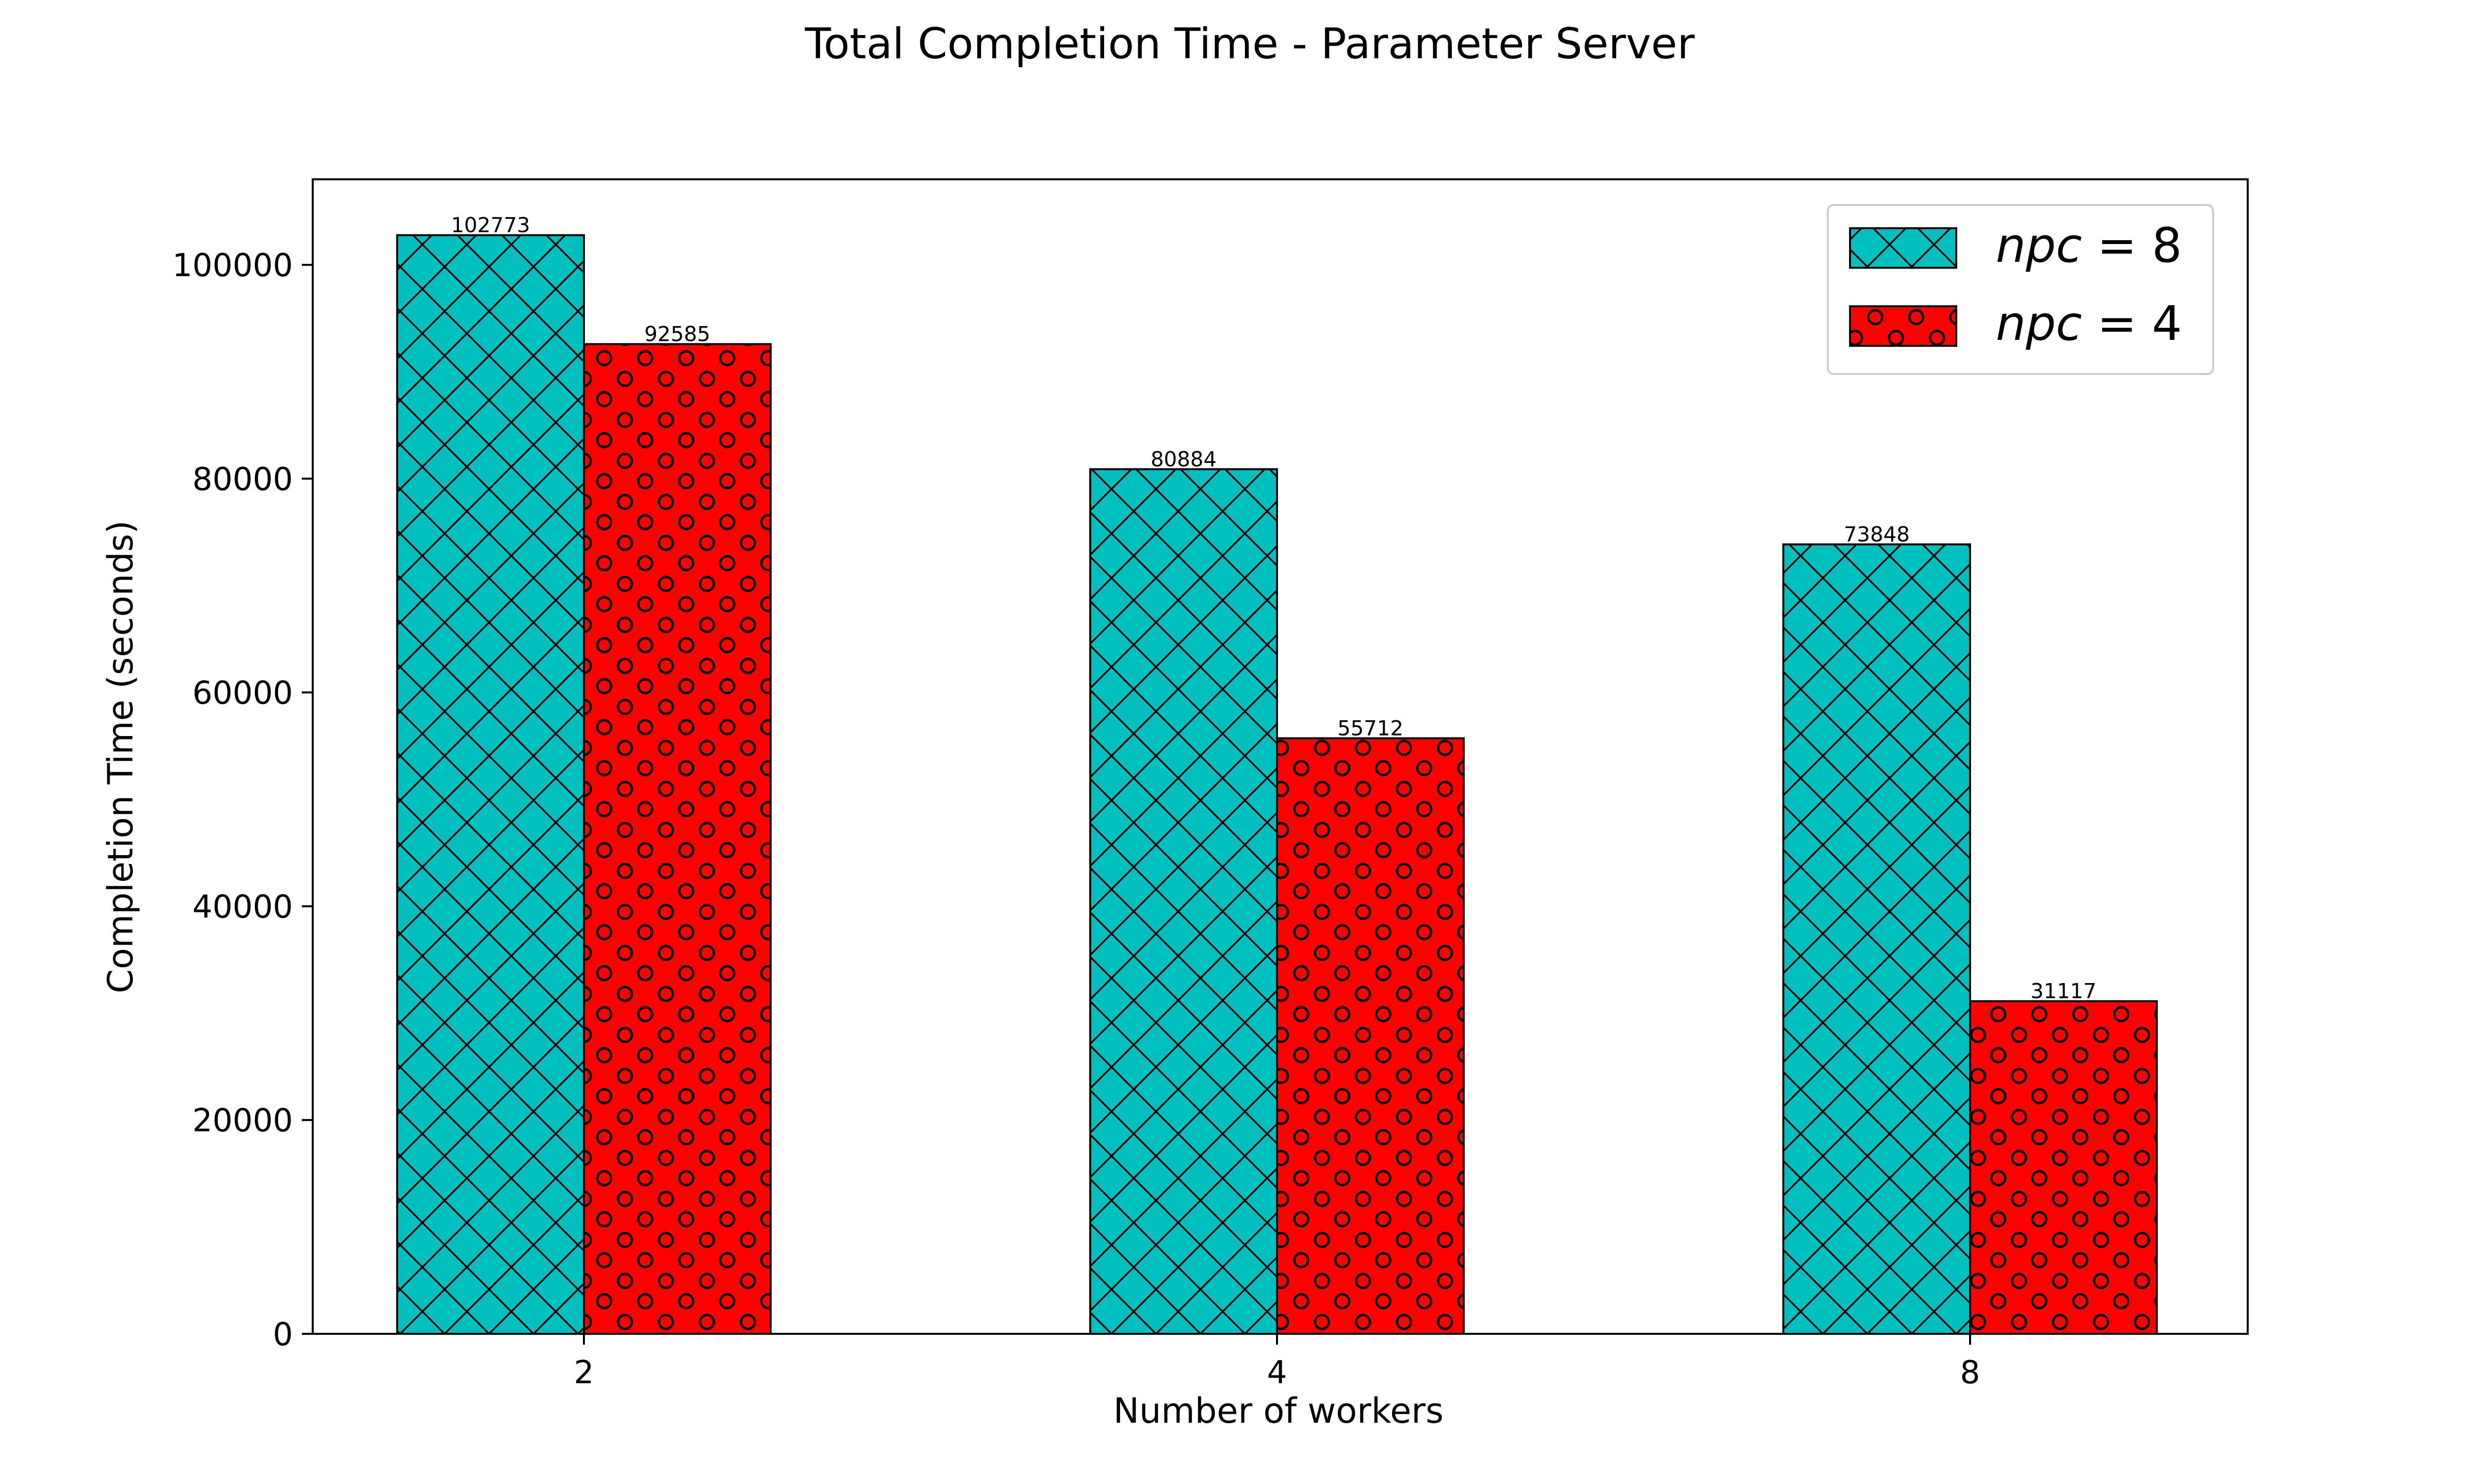 The width and height of the screenshot is (2470, 1484). What do you see at coordinates (1278, 1411) in the screenshot?
I see `x-axis-label: Number of workers` at bounding box center [1278, 1411].